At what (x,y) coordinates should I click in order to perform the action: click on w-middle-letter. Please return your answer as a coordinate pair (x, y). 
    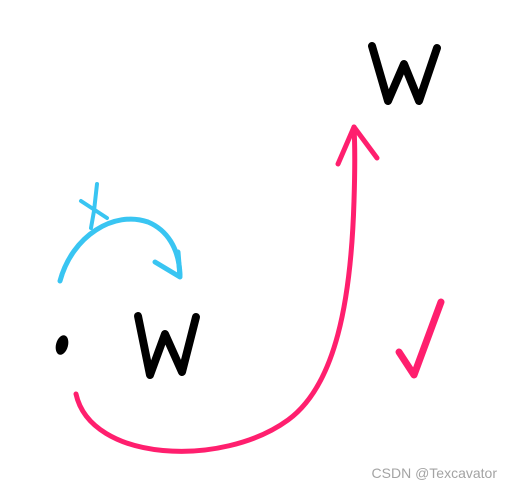
    Looking at the image, I should click on (167, 345).